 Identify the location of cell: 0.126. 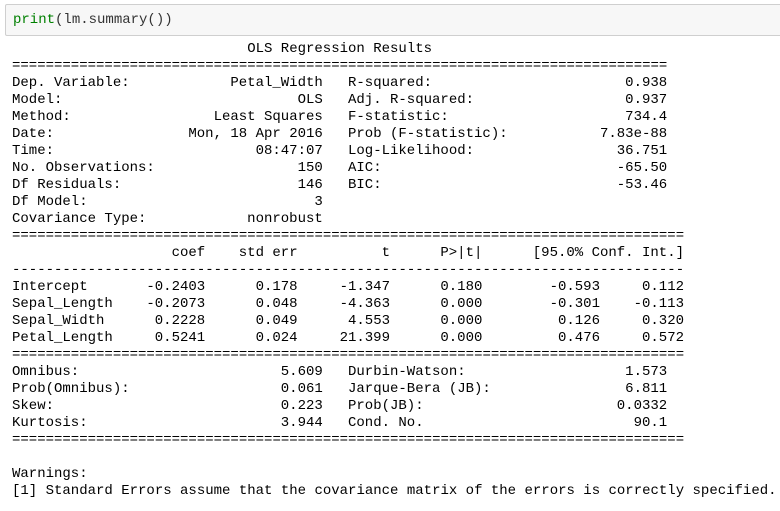
(578, 321).